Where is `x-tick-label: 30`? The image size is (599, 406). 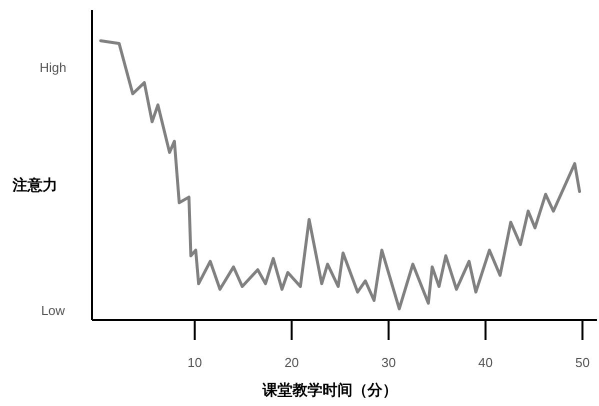 x-tick-label: 30 is located at coordinates (388, 362).